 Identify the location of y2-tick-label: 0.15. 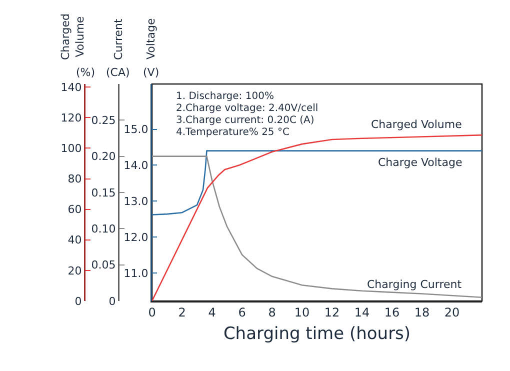
(103, 193).